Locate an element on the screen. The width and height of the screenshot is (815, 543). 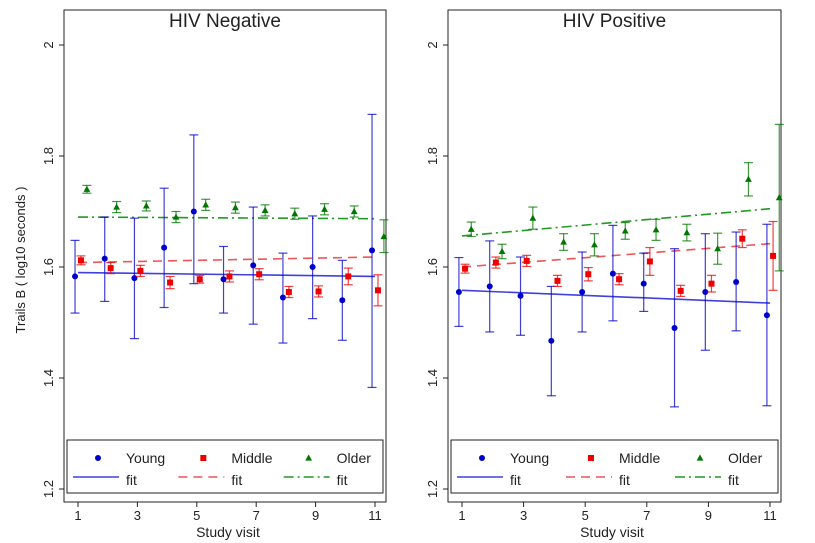
fit-line-young is located at coordinates (616, 296).